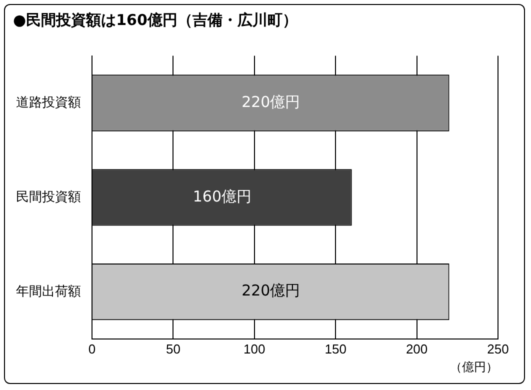  I want to click on x-tick-label: 150, so click(335, 348).